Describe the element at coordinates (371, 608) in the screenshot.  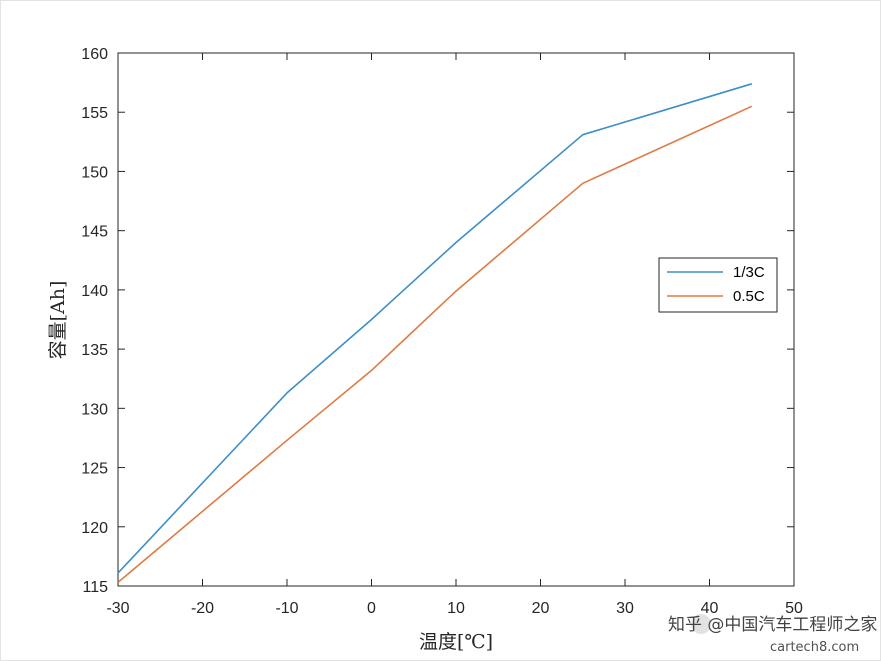
I see `x-tick-label: 0` at that location.